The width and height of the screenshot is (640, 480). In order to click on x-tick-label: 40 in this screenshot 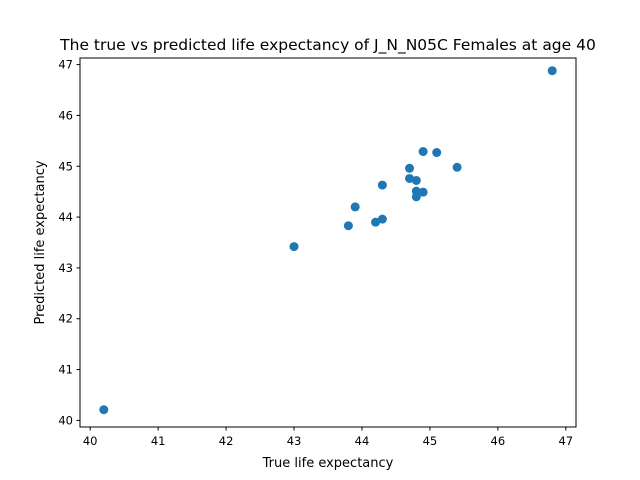, I will do `click(90, 441)`.